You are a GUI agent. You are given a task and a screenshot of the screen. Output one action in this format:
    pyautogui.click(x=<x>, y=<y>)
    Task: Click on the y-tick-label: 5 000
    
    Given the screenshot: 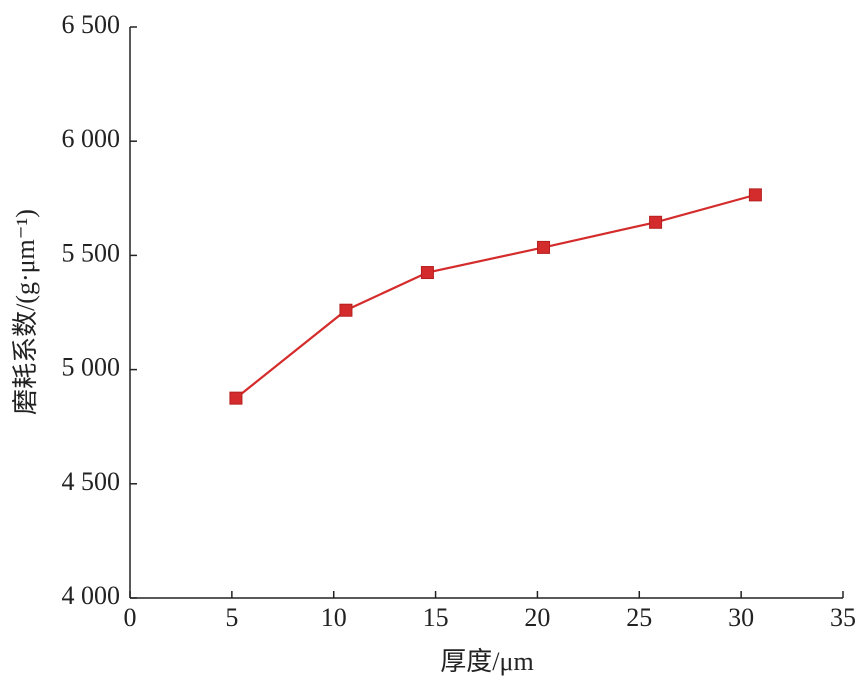 What is the action you would take?
    pyautogui.click(x=91, y=367)
    